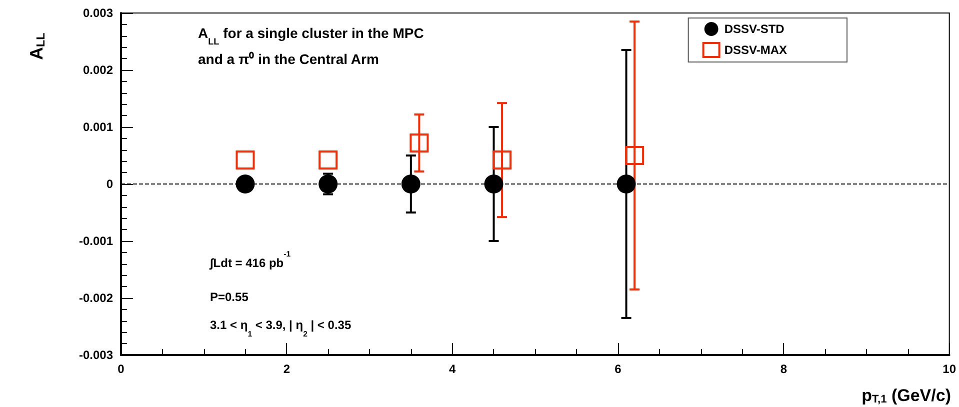 This screenshot has height=407, width=959. Describe the element at coordinates (756, 50) in the screenshot. I see `legend-label: DSSV-MAX` at that location.